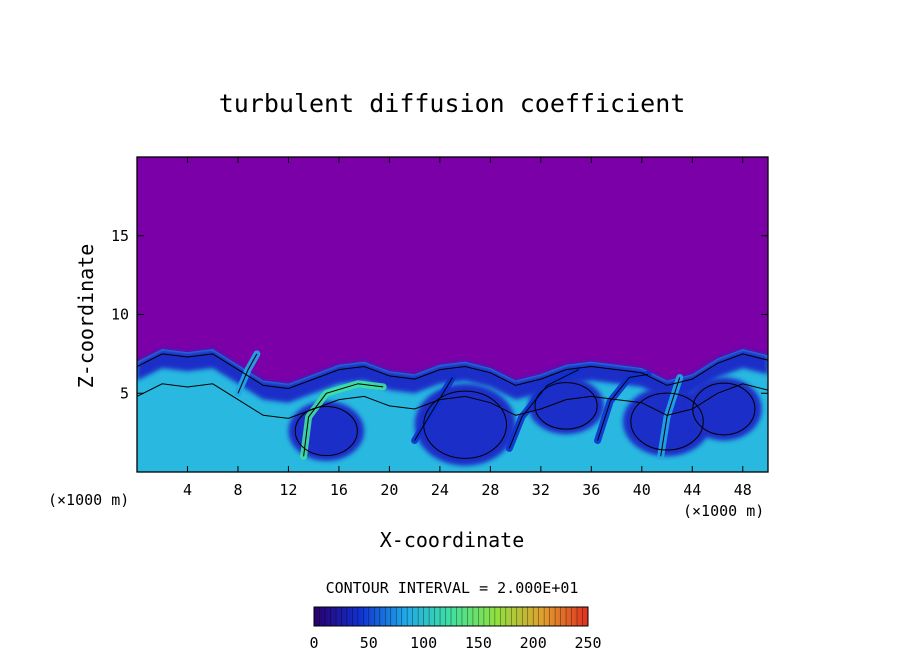 Image resolution: width=904 pixels, height=654 pixels. Describe the element at coordinates (86, 316) in the screenshot. I see `y-axis-label: Z-coordinate` at that location.